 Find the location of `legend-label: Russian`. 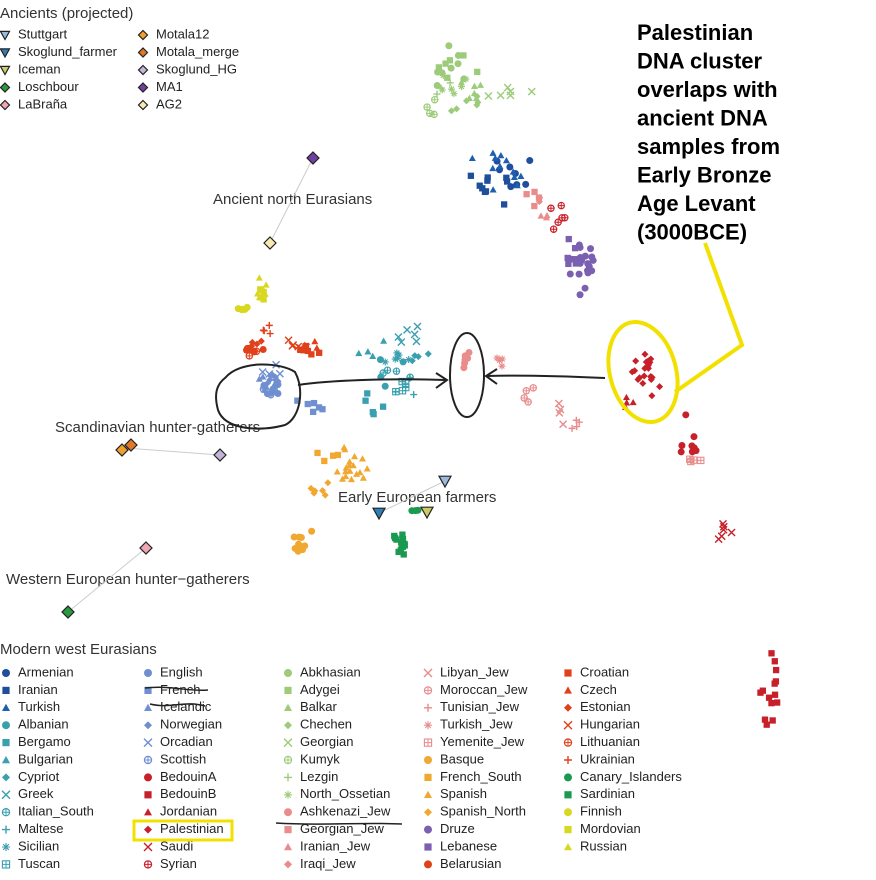

legend-label: Russian is located at coordinates (603, 845).